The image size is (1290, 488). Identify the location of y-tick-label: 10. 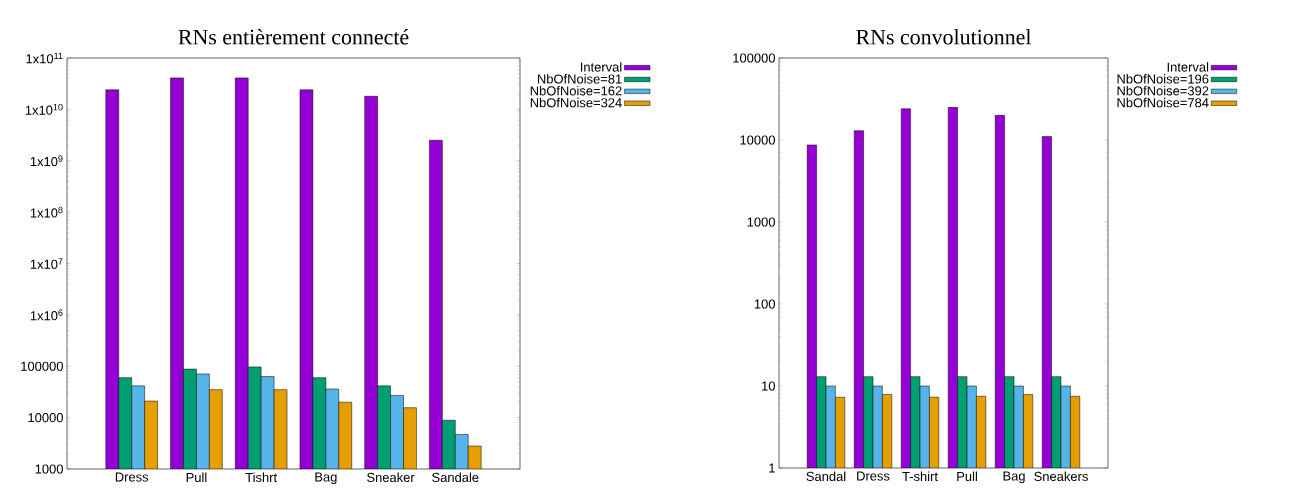
(768, 386).